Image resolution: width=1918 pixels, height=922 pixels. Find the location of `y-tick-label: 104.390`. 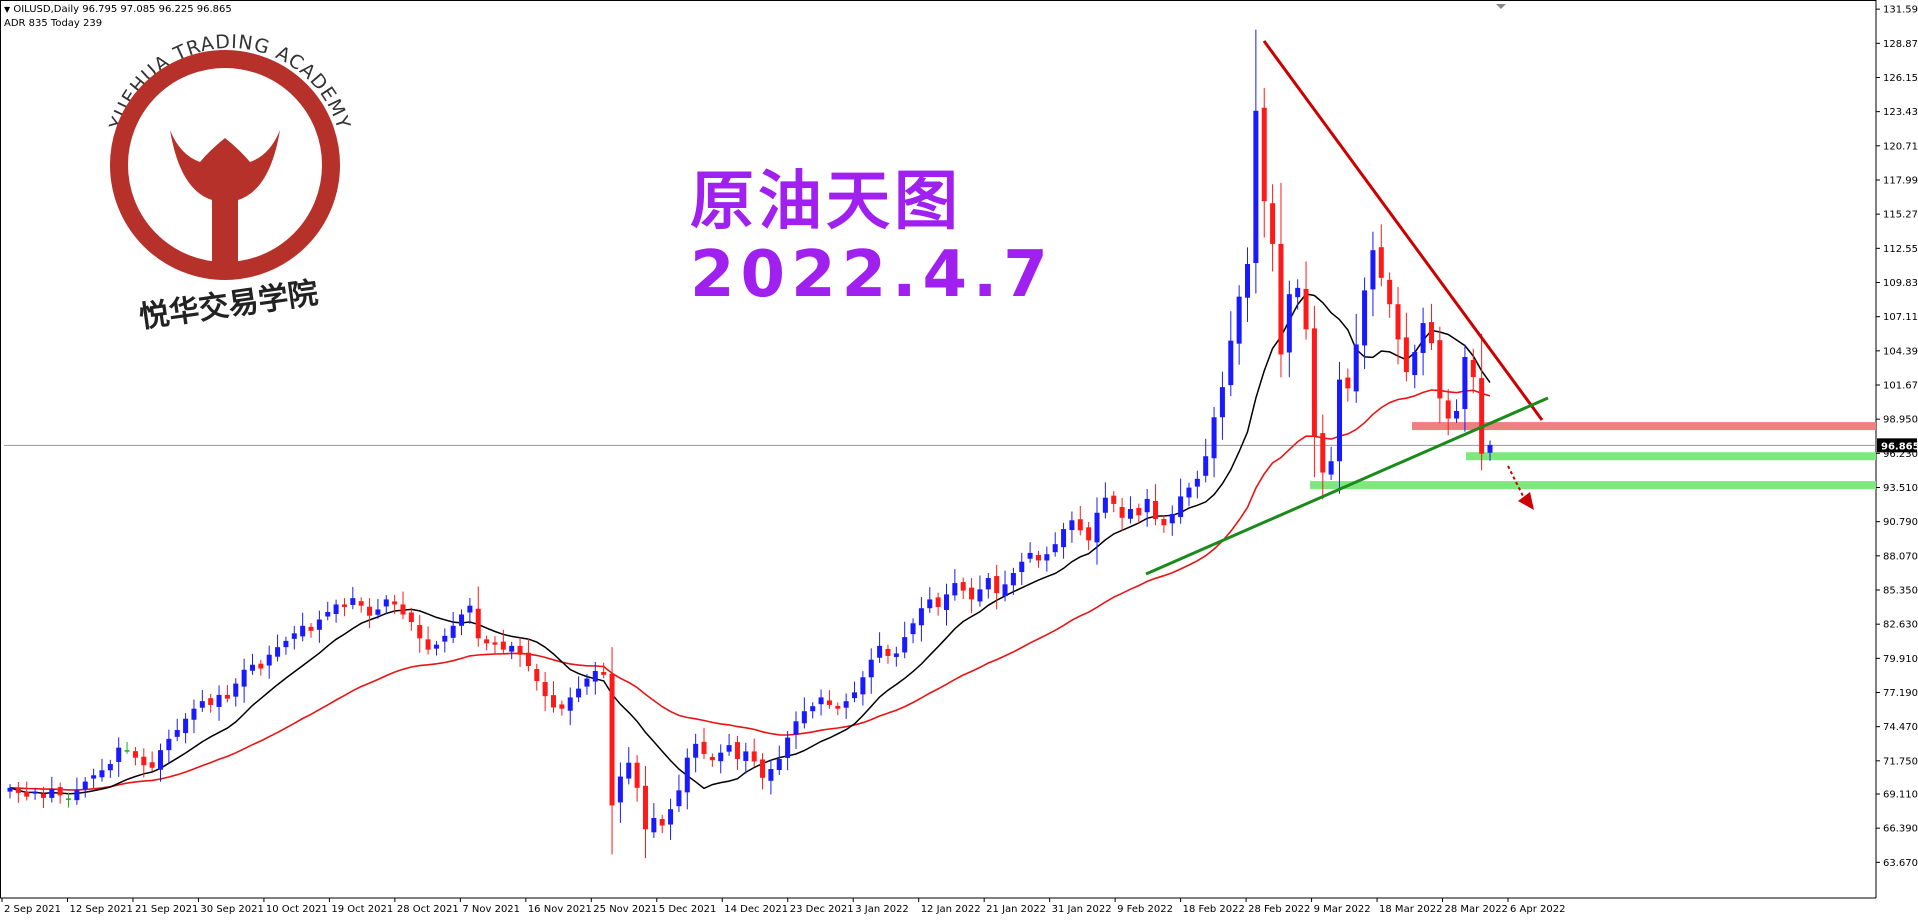

y-tick-label: 104.390 is located at coordinates (1900, 351).